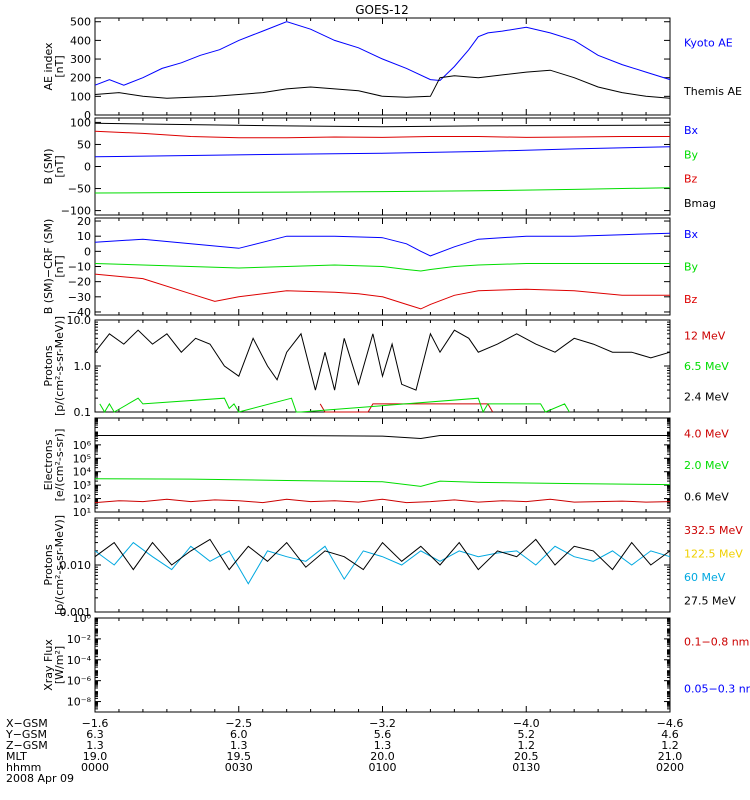  Describe the element at coordinates (82, 445) in the screenshot. I see `y-tick-label: 10⁶` at that location.